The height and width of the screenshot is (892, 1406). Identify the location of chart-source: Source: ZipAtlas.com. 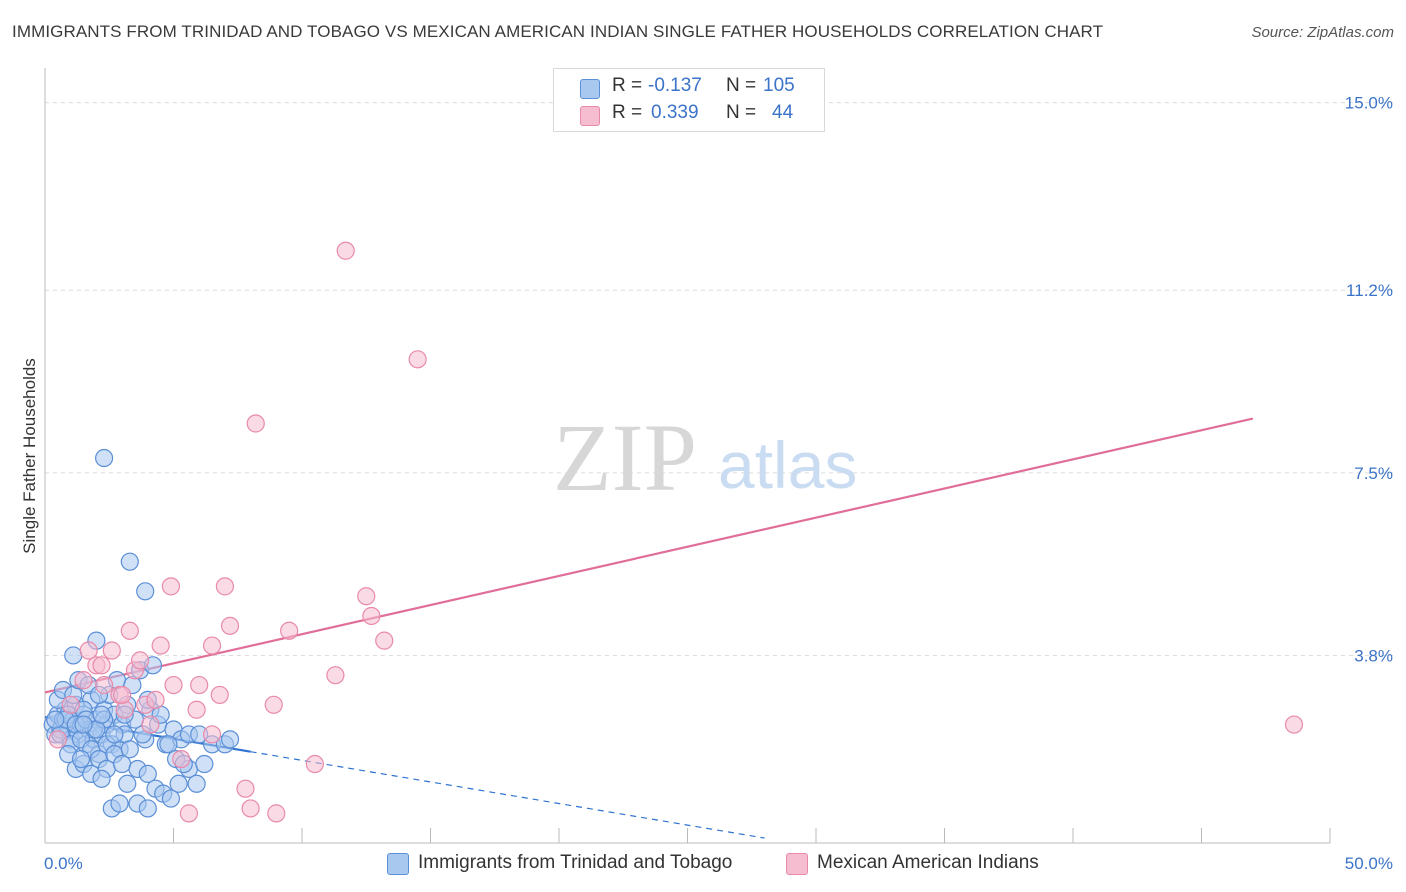
(1322, 32).